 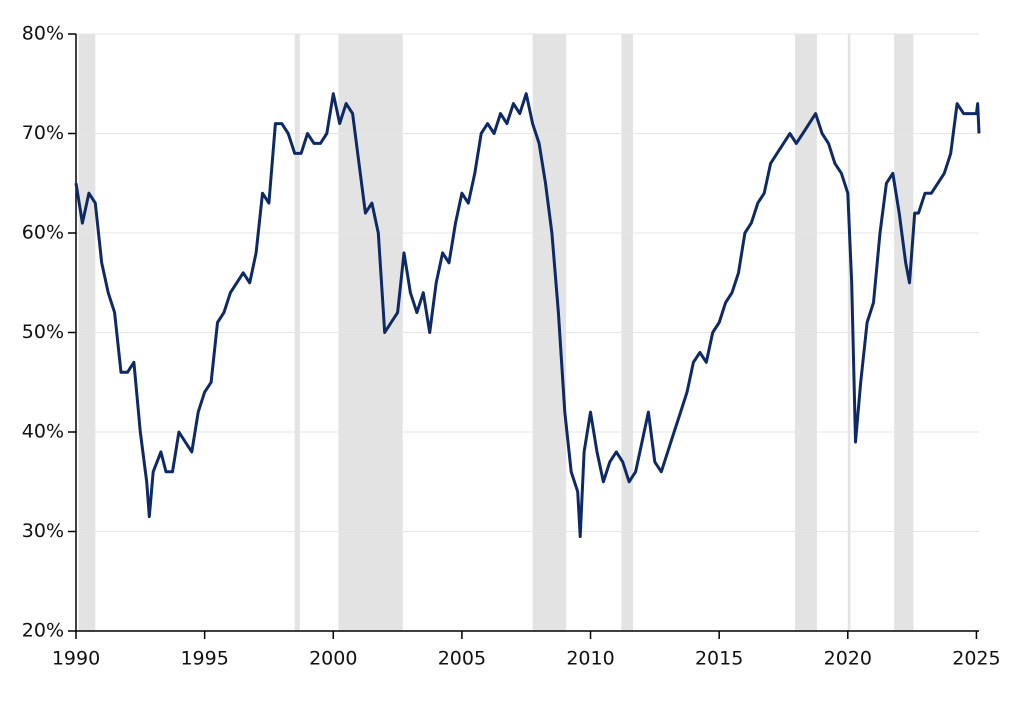 What do you see at coordinates (43, 432) in the screenshot?
I see `y-tick-label: 40%` at bounding box center [43, 432].